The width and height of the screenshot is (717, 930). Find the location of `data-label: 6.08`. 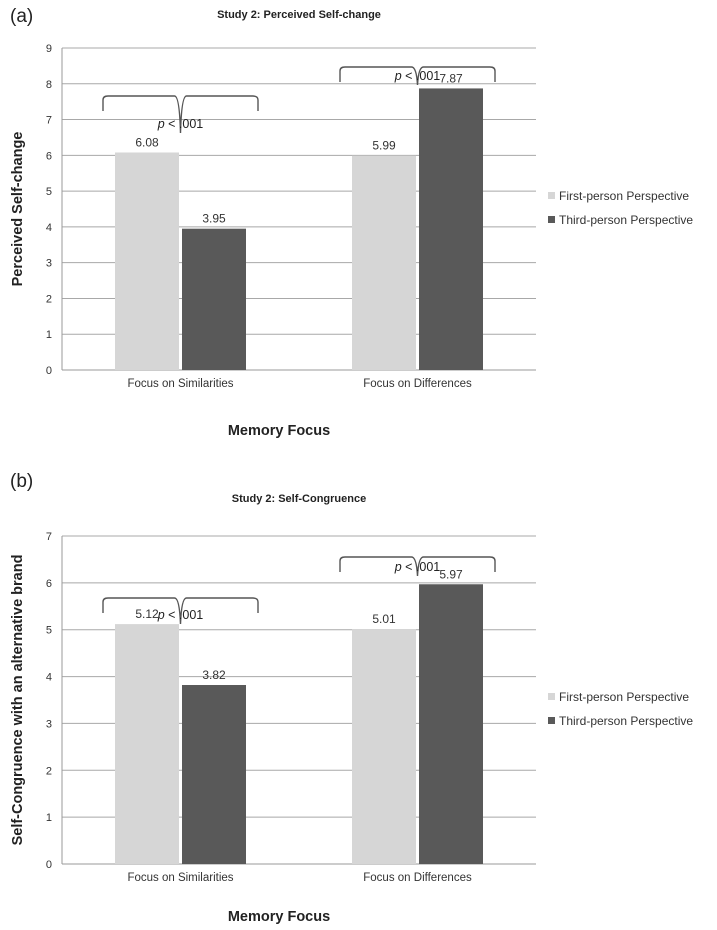

data-label: 6.08 is located at coordinates (147, 142).